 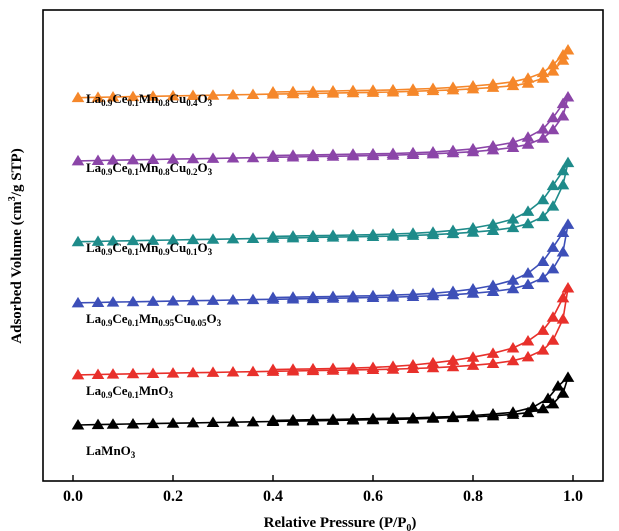 What do you see at coordinates (149, 248) in the screenshot?
I see `series-label: La0.9Ce0.1Mn0.9Cu0.1O3` at bounding box center [149, 248].